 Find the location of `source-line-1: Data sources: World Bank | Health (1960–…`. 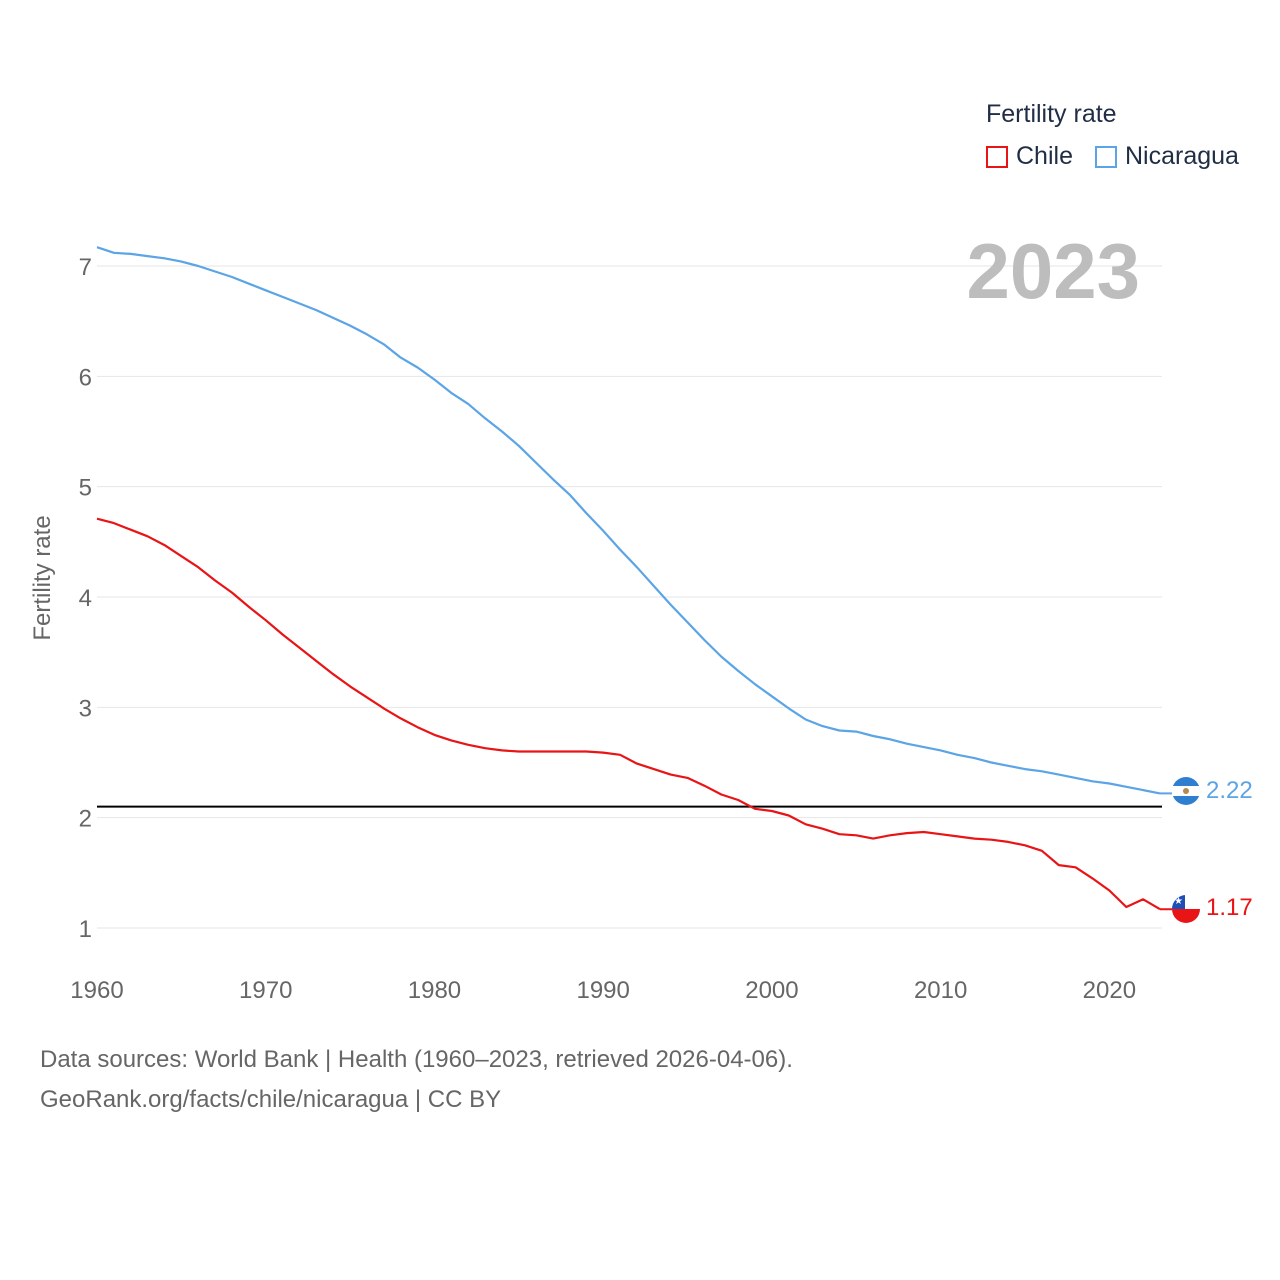

source-line-1: Data sources: World Bank | Health (1960–… is located at coordinates (416, 1059).